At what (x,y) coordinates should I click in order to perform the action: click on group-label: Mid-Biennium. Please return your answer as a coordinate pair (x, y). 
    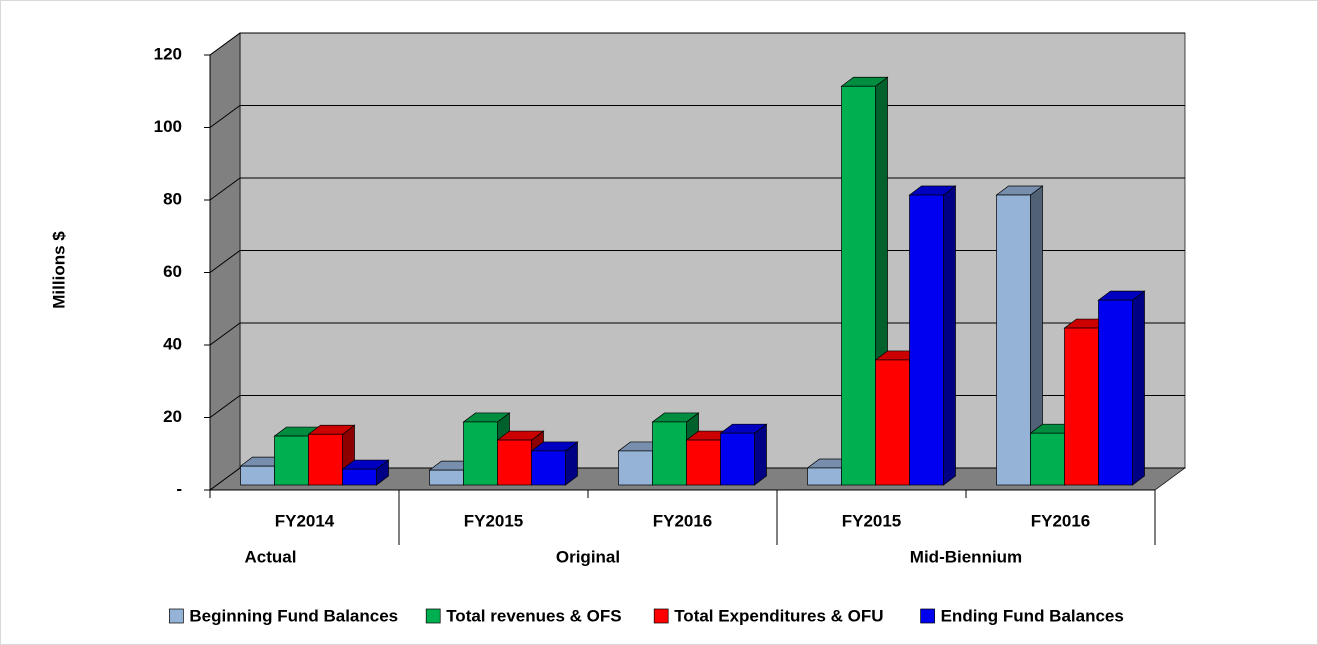
    Looking at the image, I should click on (966, 556).